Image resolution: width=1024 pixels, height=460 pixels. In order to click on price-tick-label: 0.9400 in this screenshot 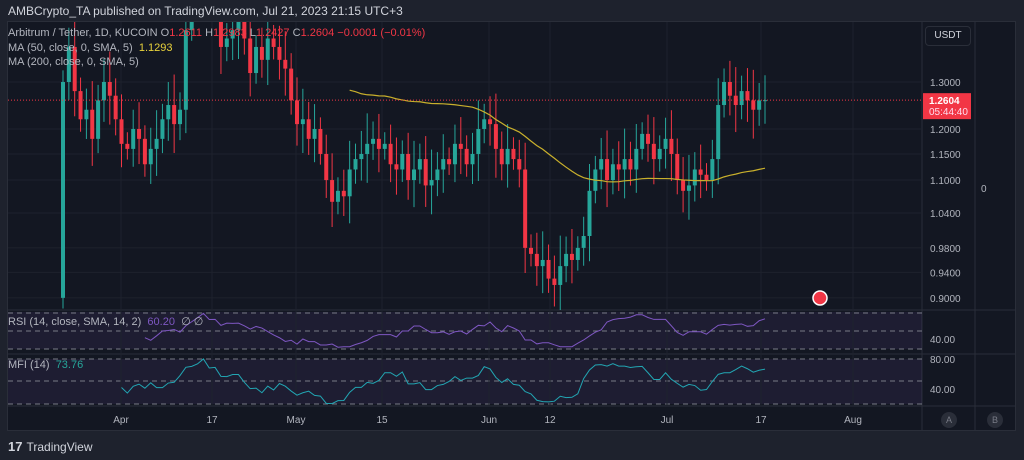, I will do `click(945, 273)`.